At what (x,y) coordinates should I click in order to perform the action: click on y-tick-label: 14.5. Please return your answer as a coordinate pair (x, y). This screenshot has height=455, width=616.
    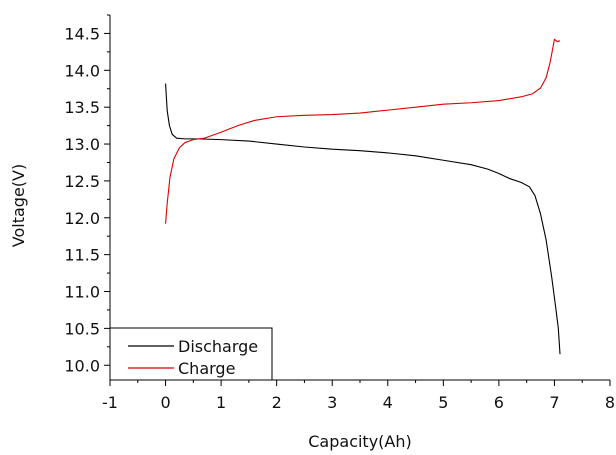
    Looking at the image, I should click on (82, 33).